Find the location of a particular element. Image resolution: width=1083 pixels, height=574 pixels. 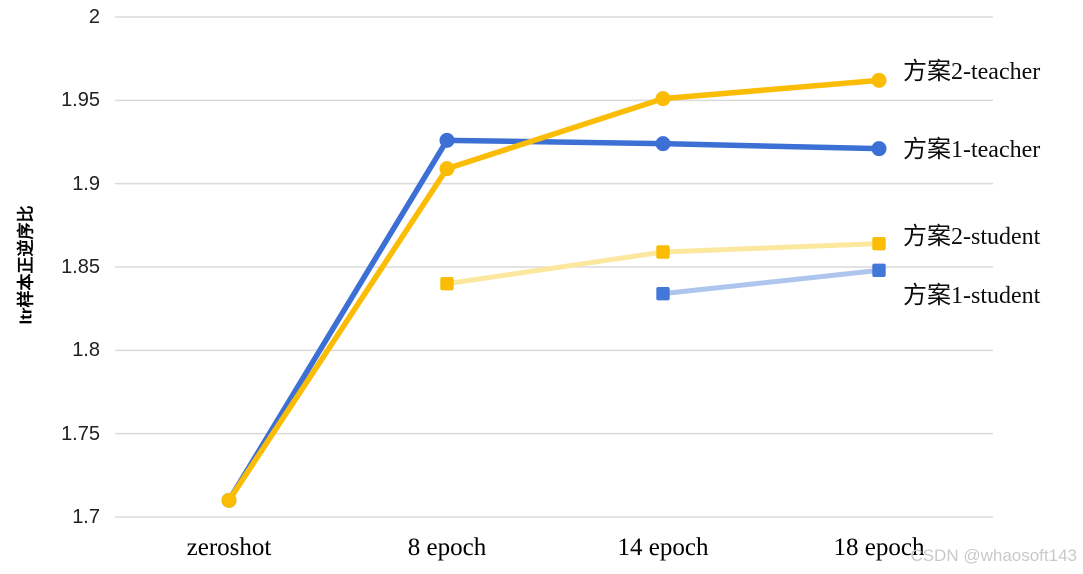

series-line-方案1-student is located at coordinates (771, 282).